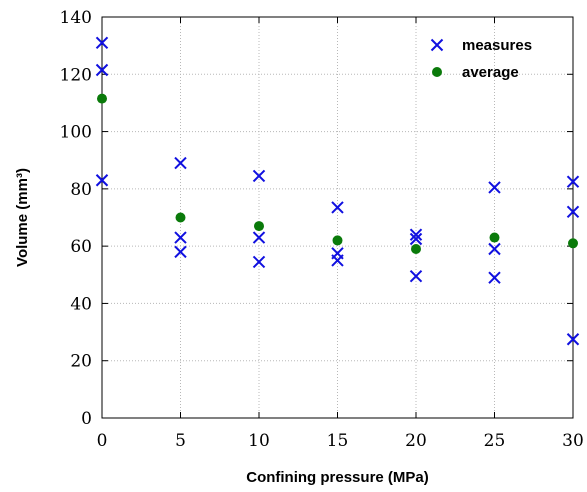  Describe the element at coordinates (86, 419) in the screenshot. I see `y-tick-label: 0` at that location.